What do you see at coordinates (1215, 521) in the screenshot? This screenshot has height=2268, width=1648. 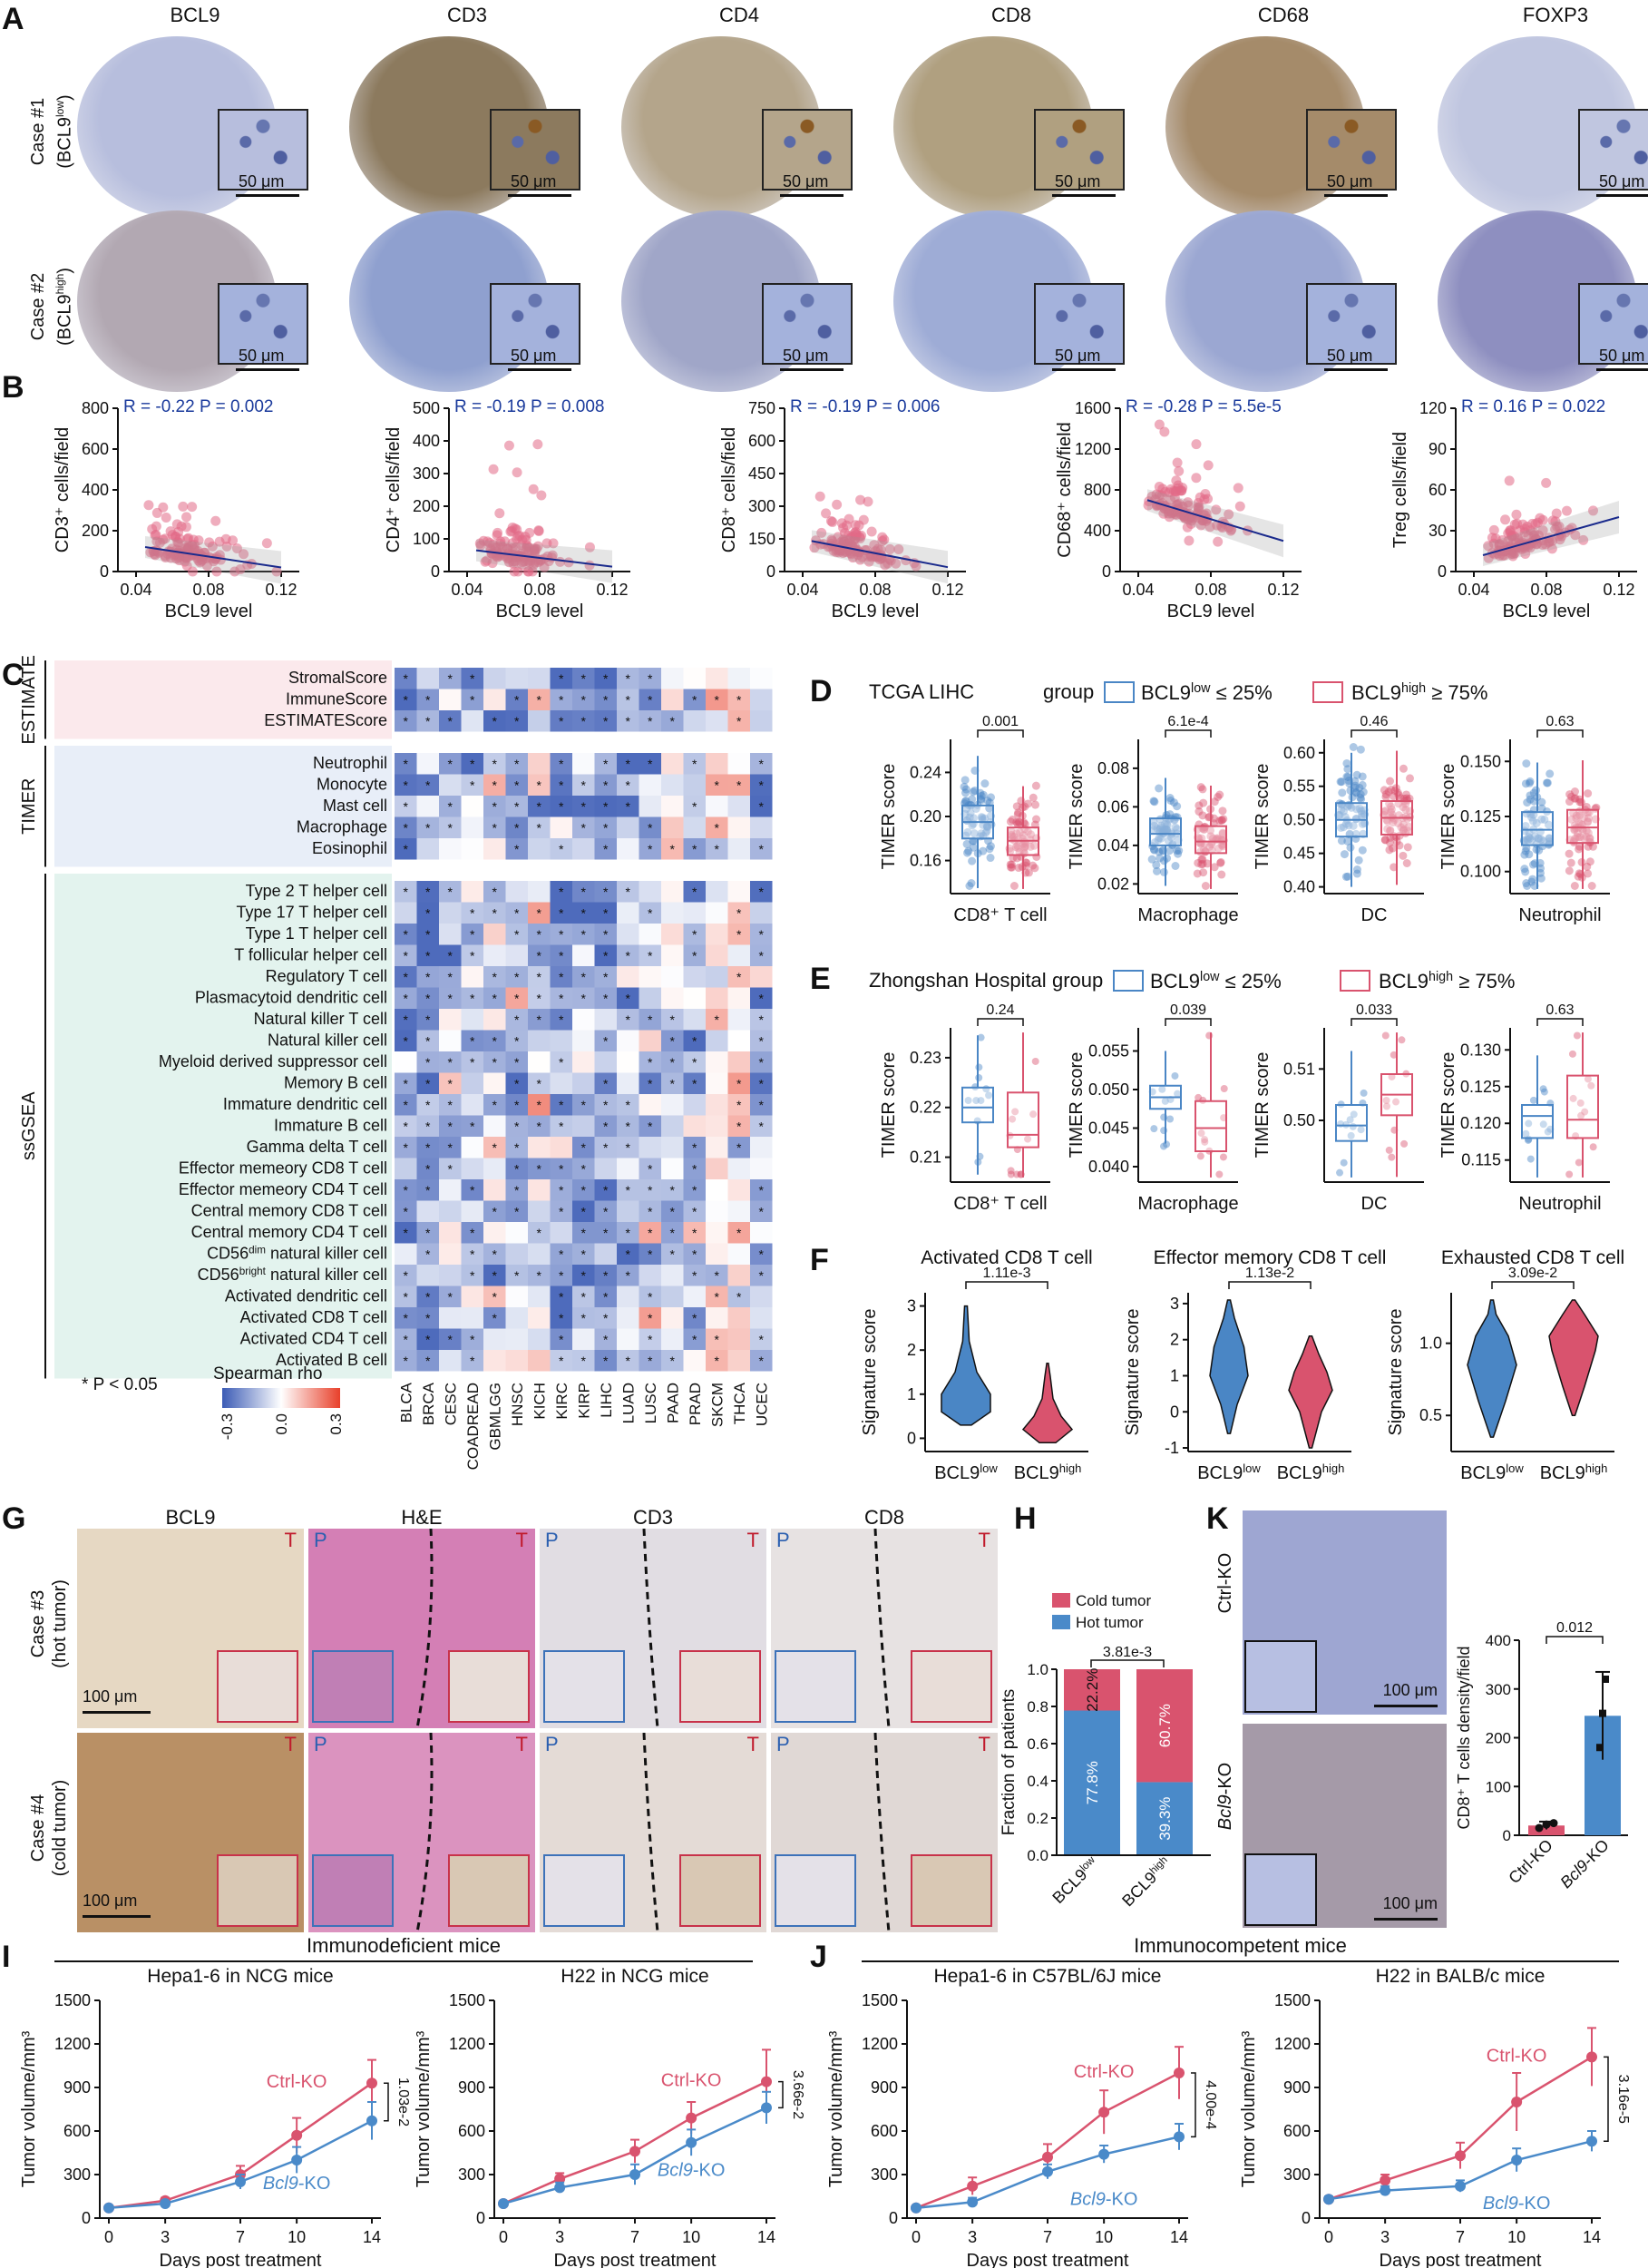 I see `regression-line` at bounding box center [1215, 521].